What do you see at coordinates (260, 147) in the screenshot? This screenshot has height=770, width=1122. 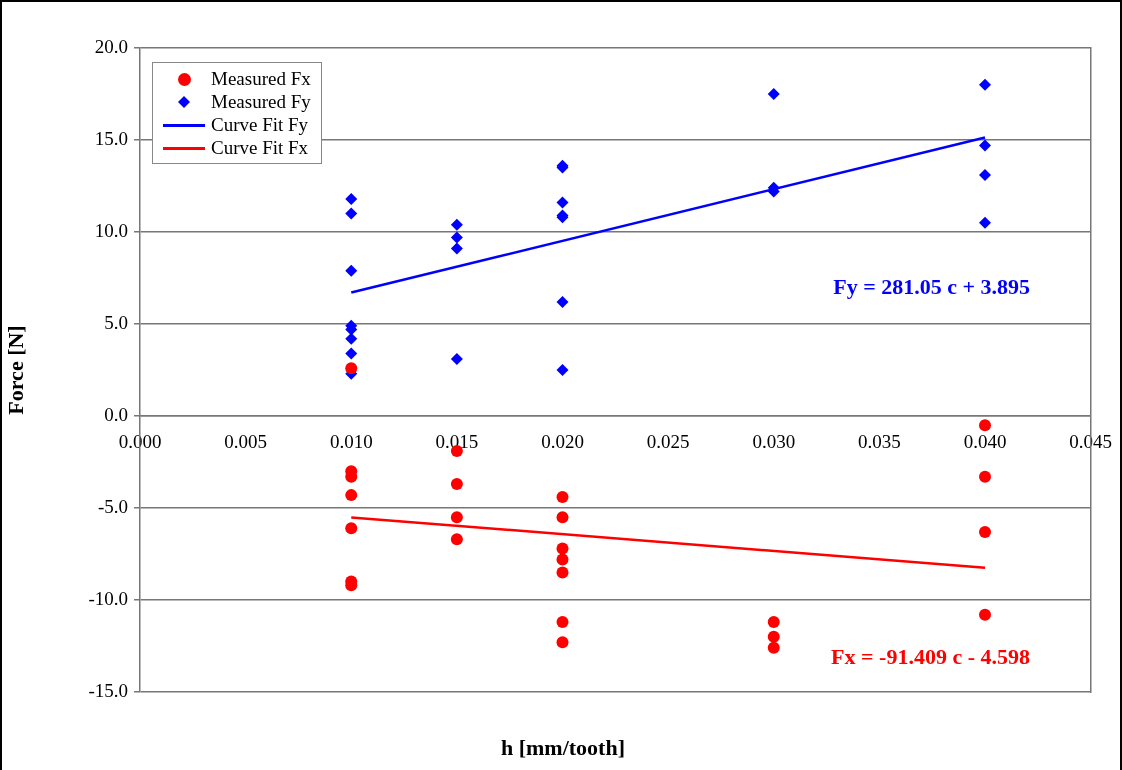 I see `legend-label: Curve Fit Fx` at bounding box center [260, 147].